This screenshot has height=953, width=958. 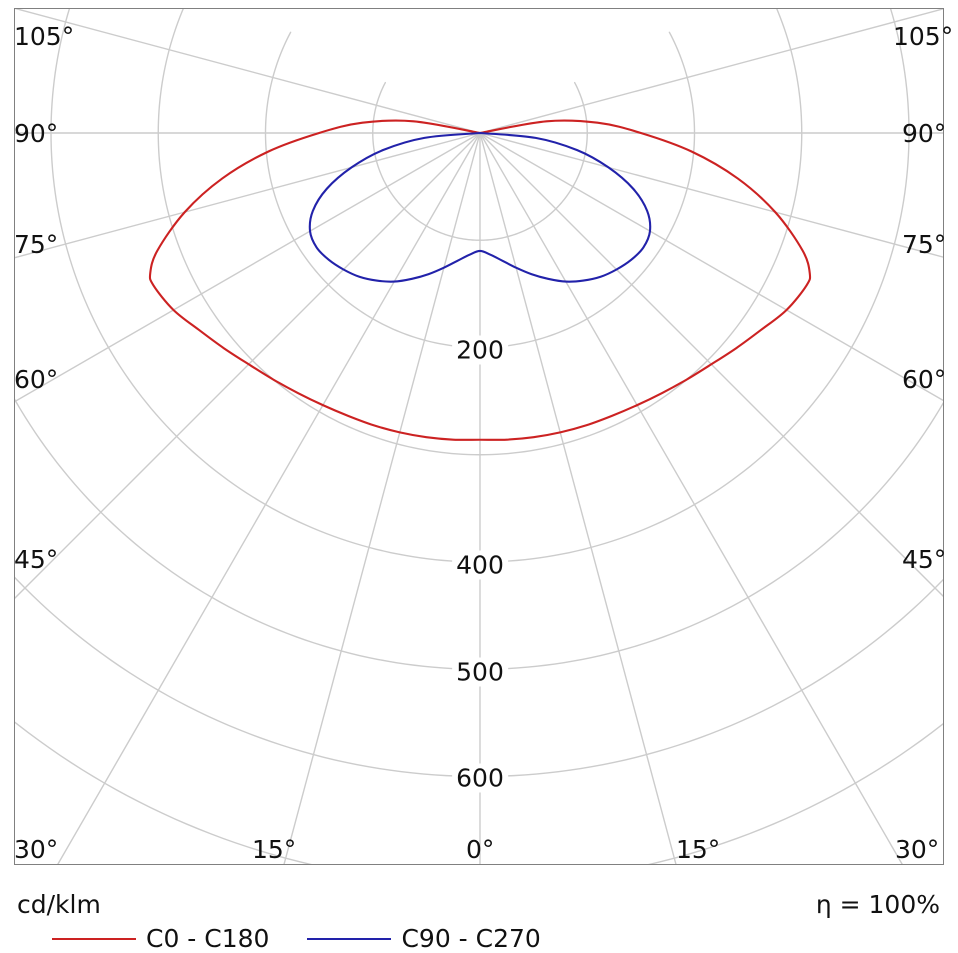 I want to click on legend-item-c0-c180: C0 - C180, so click(x=160, y=938).